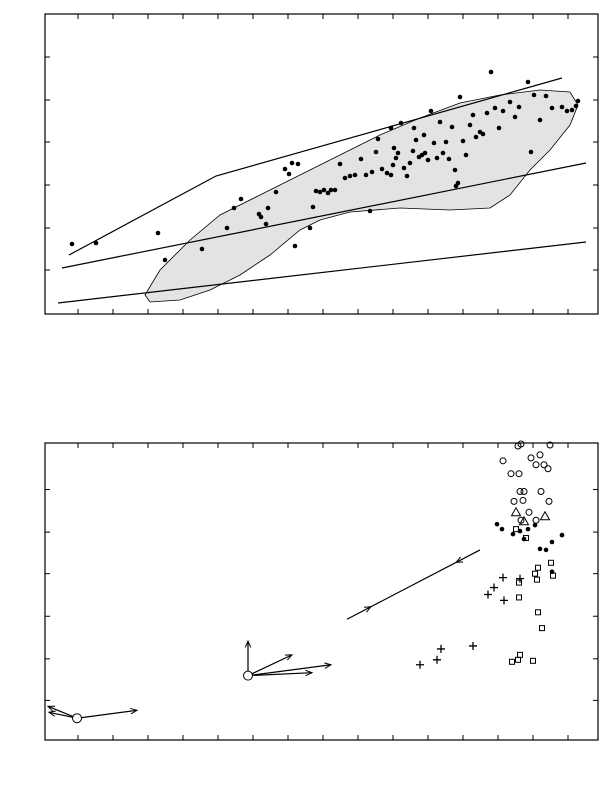 The width and height of the screenshot is (613, 799). What do you see at coordinates (413, 584) in the screenshot?
I see `flow-line` at bounding box center [413, 584].